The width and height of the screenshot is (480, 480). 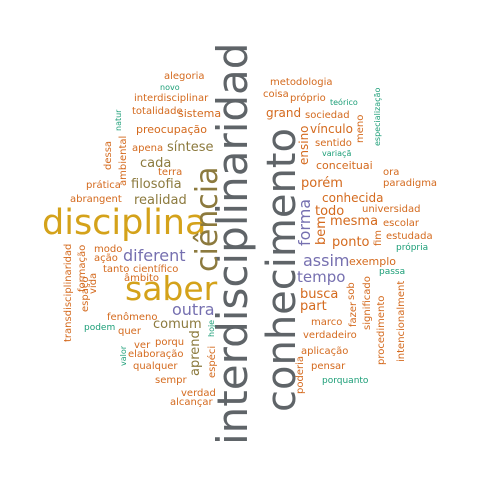 I want to click on word-mesma: mesma, so click(x=354, y=221).